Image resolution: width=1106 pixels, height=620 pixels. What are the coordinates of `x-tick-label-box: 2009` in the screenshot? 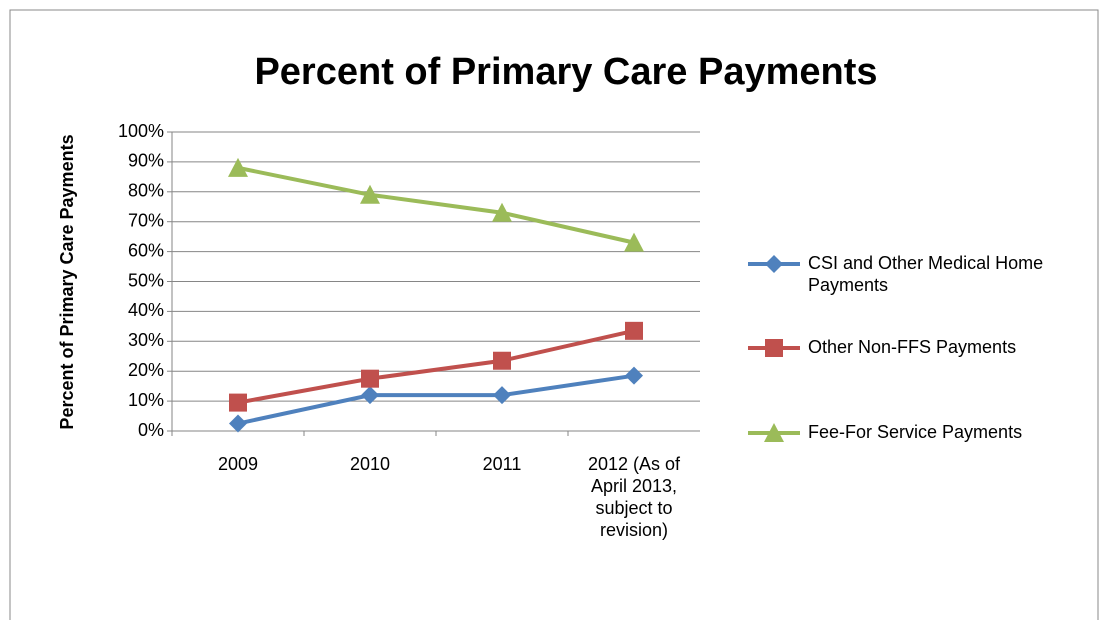 It's located at (238, 464).